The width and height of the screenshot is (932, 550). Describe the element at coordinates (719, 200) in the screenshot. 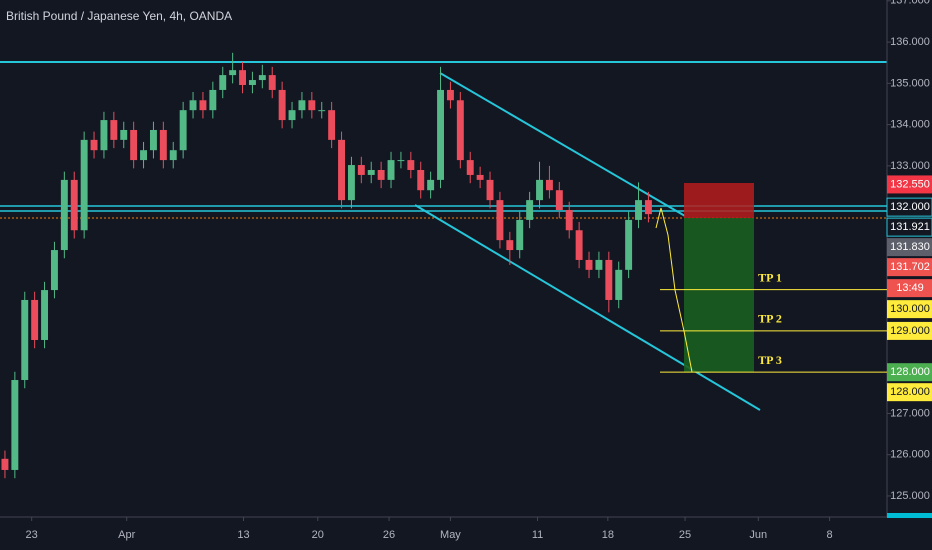

I see `stop-zone` at that location.